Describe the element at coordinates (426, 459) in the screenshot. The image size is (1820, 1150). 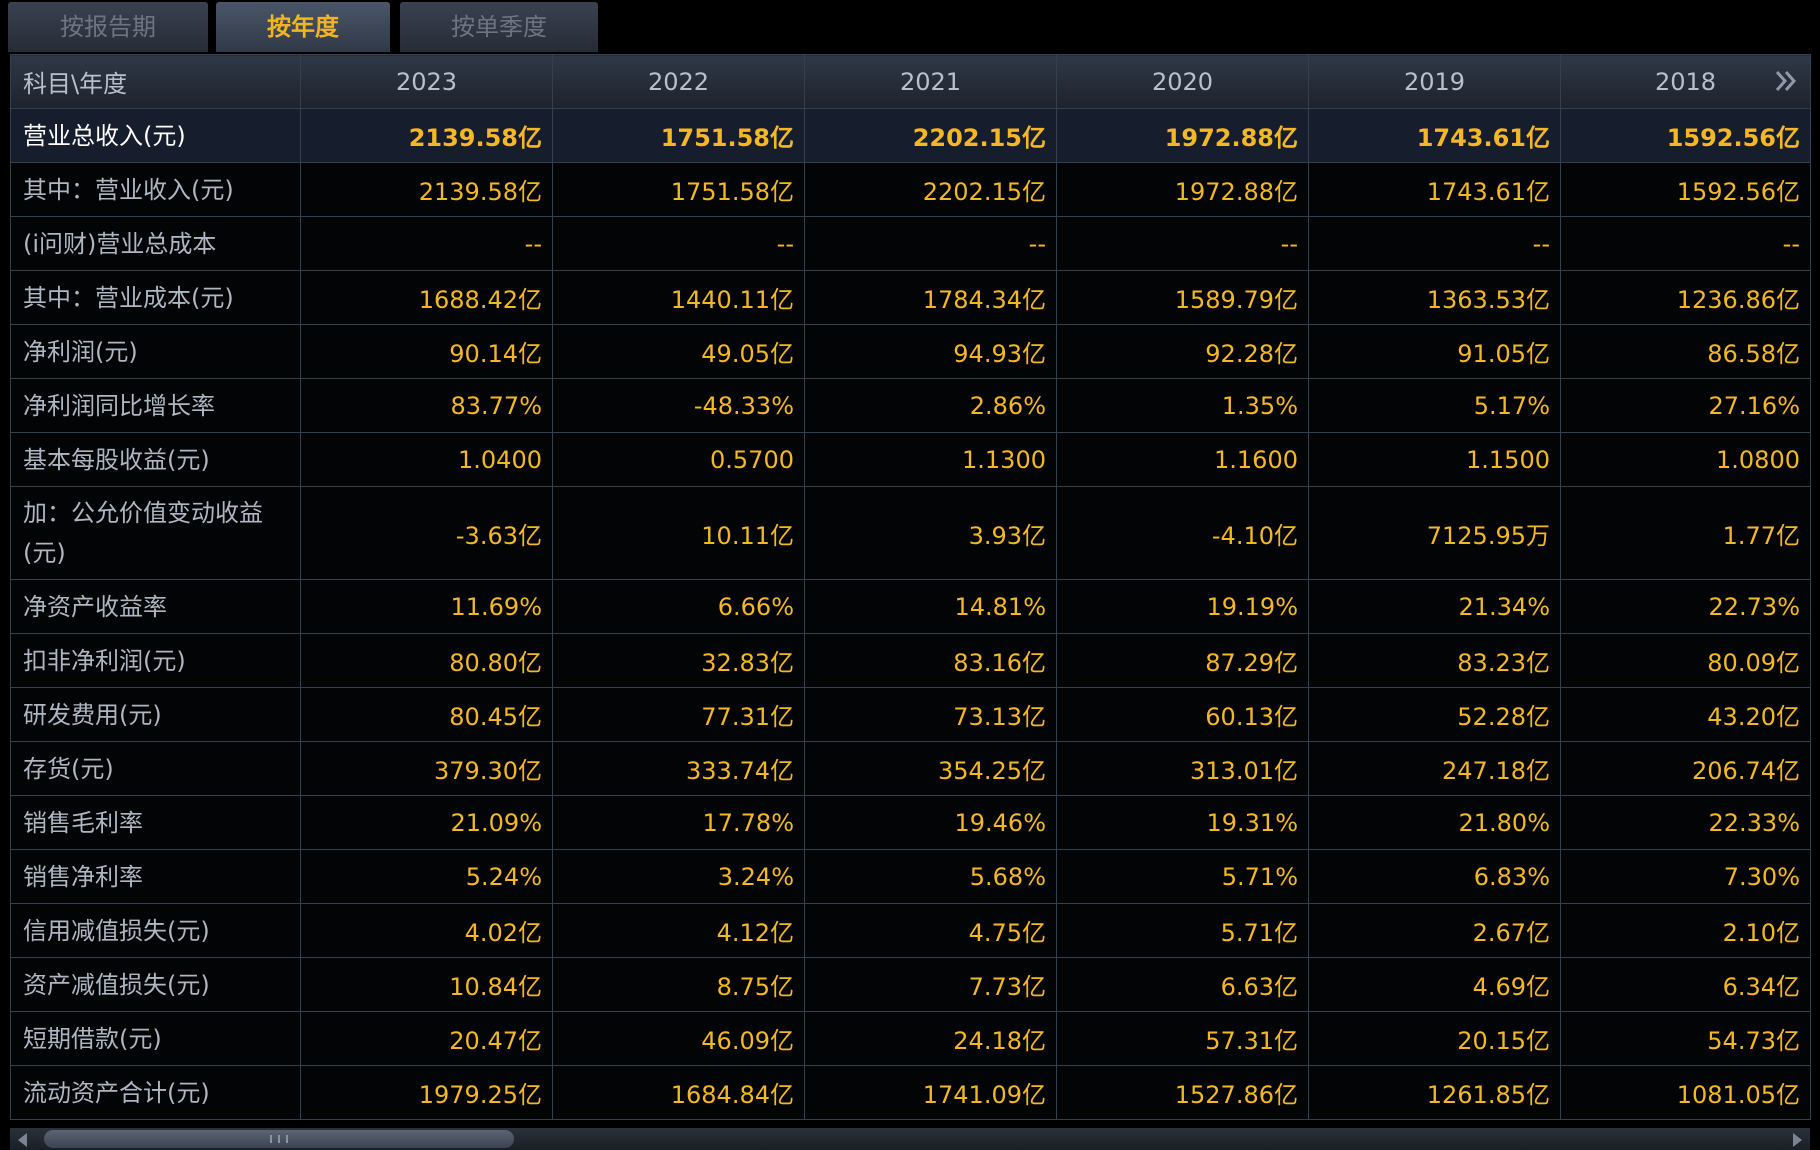
I see `value-cell: 1.0400` at that location.